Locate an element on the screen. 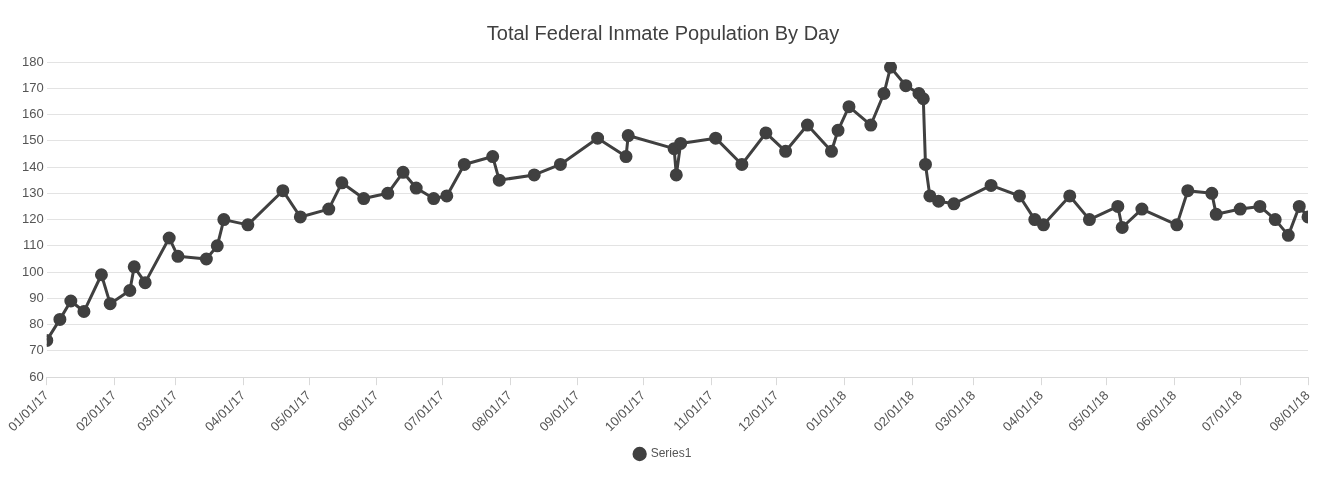  y-tick-label: 120 is located at coordinates (33, 219).